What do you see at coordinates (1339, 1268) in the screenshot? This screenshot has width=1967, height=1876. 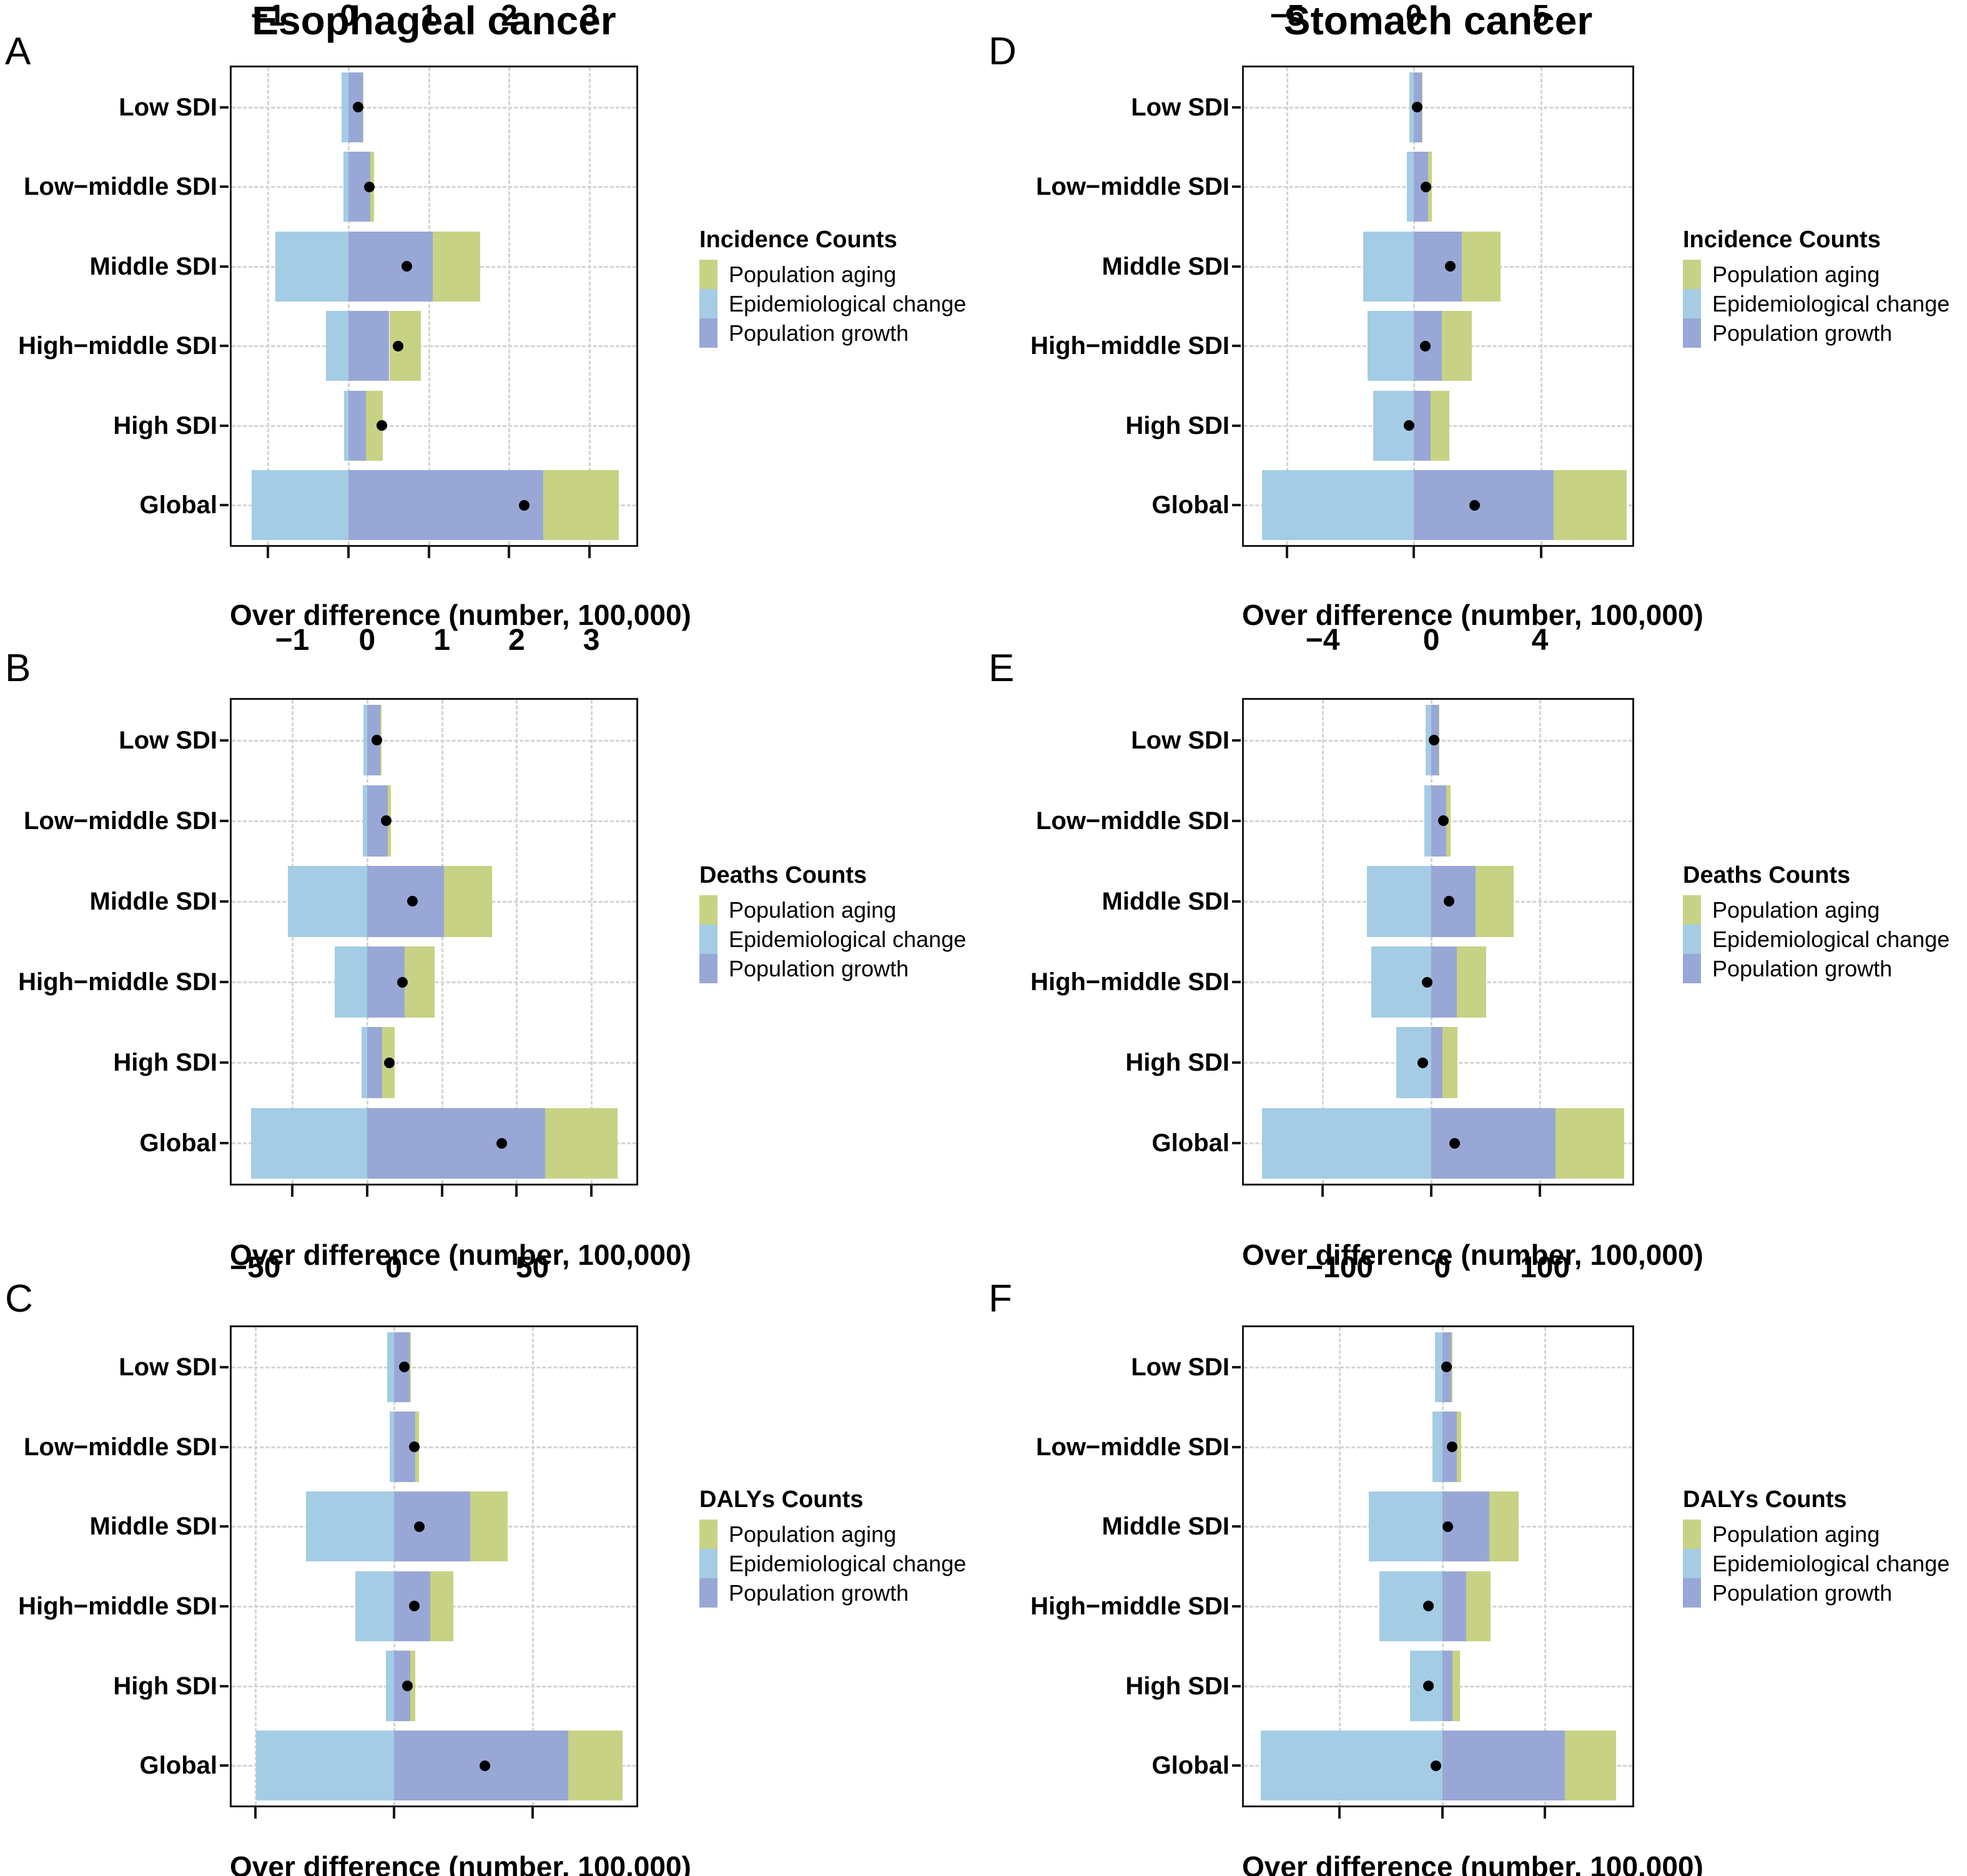 I see `x-tick-label-−100: −100` at bounding box center [1339, 1268].